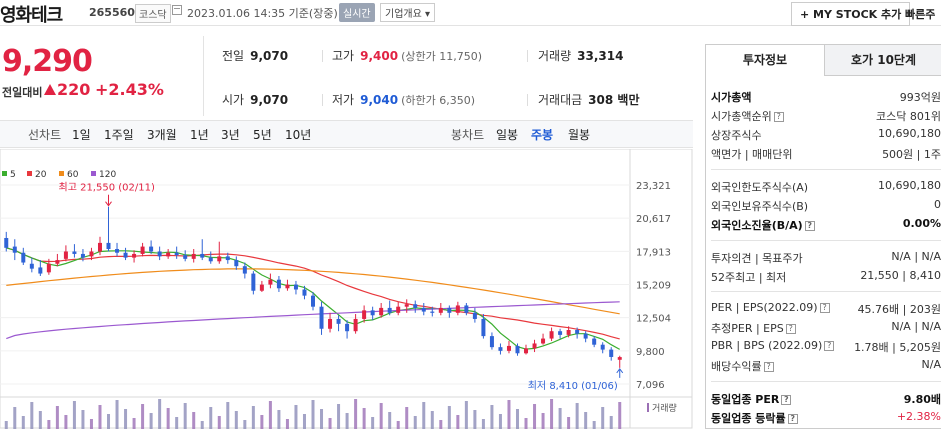  I want to click on ma120-line, so click(313, 320).